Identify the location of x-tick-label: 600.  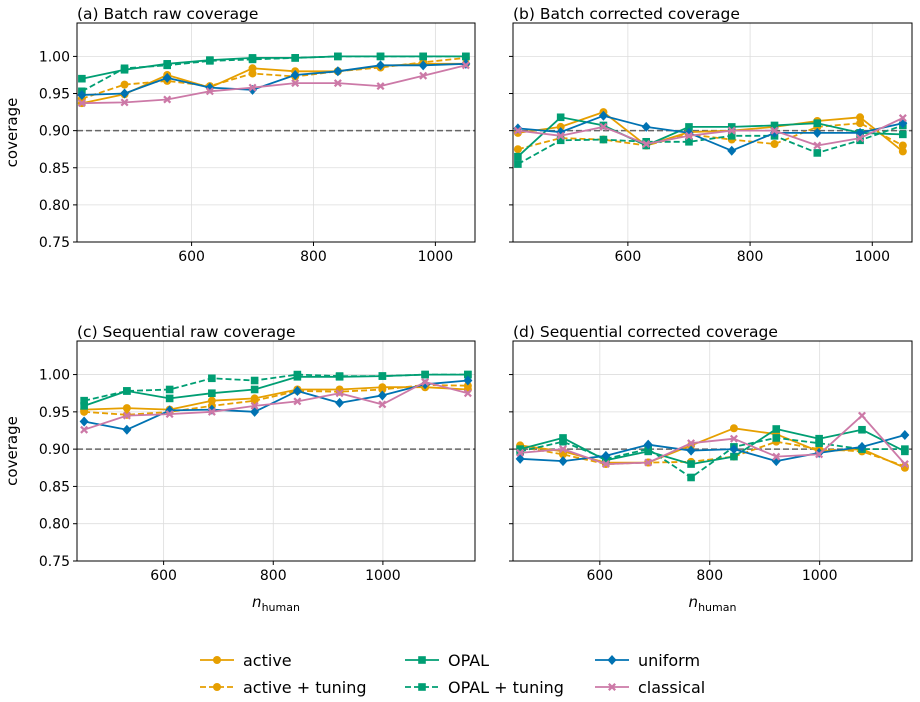
(163, 576).